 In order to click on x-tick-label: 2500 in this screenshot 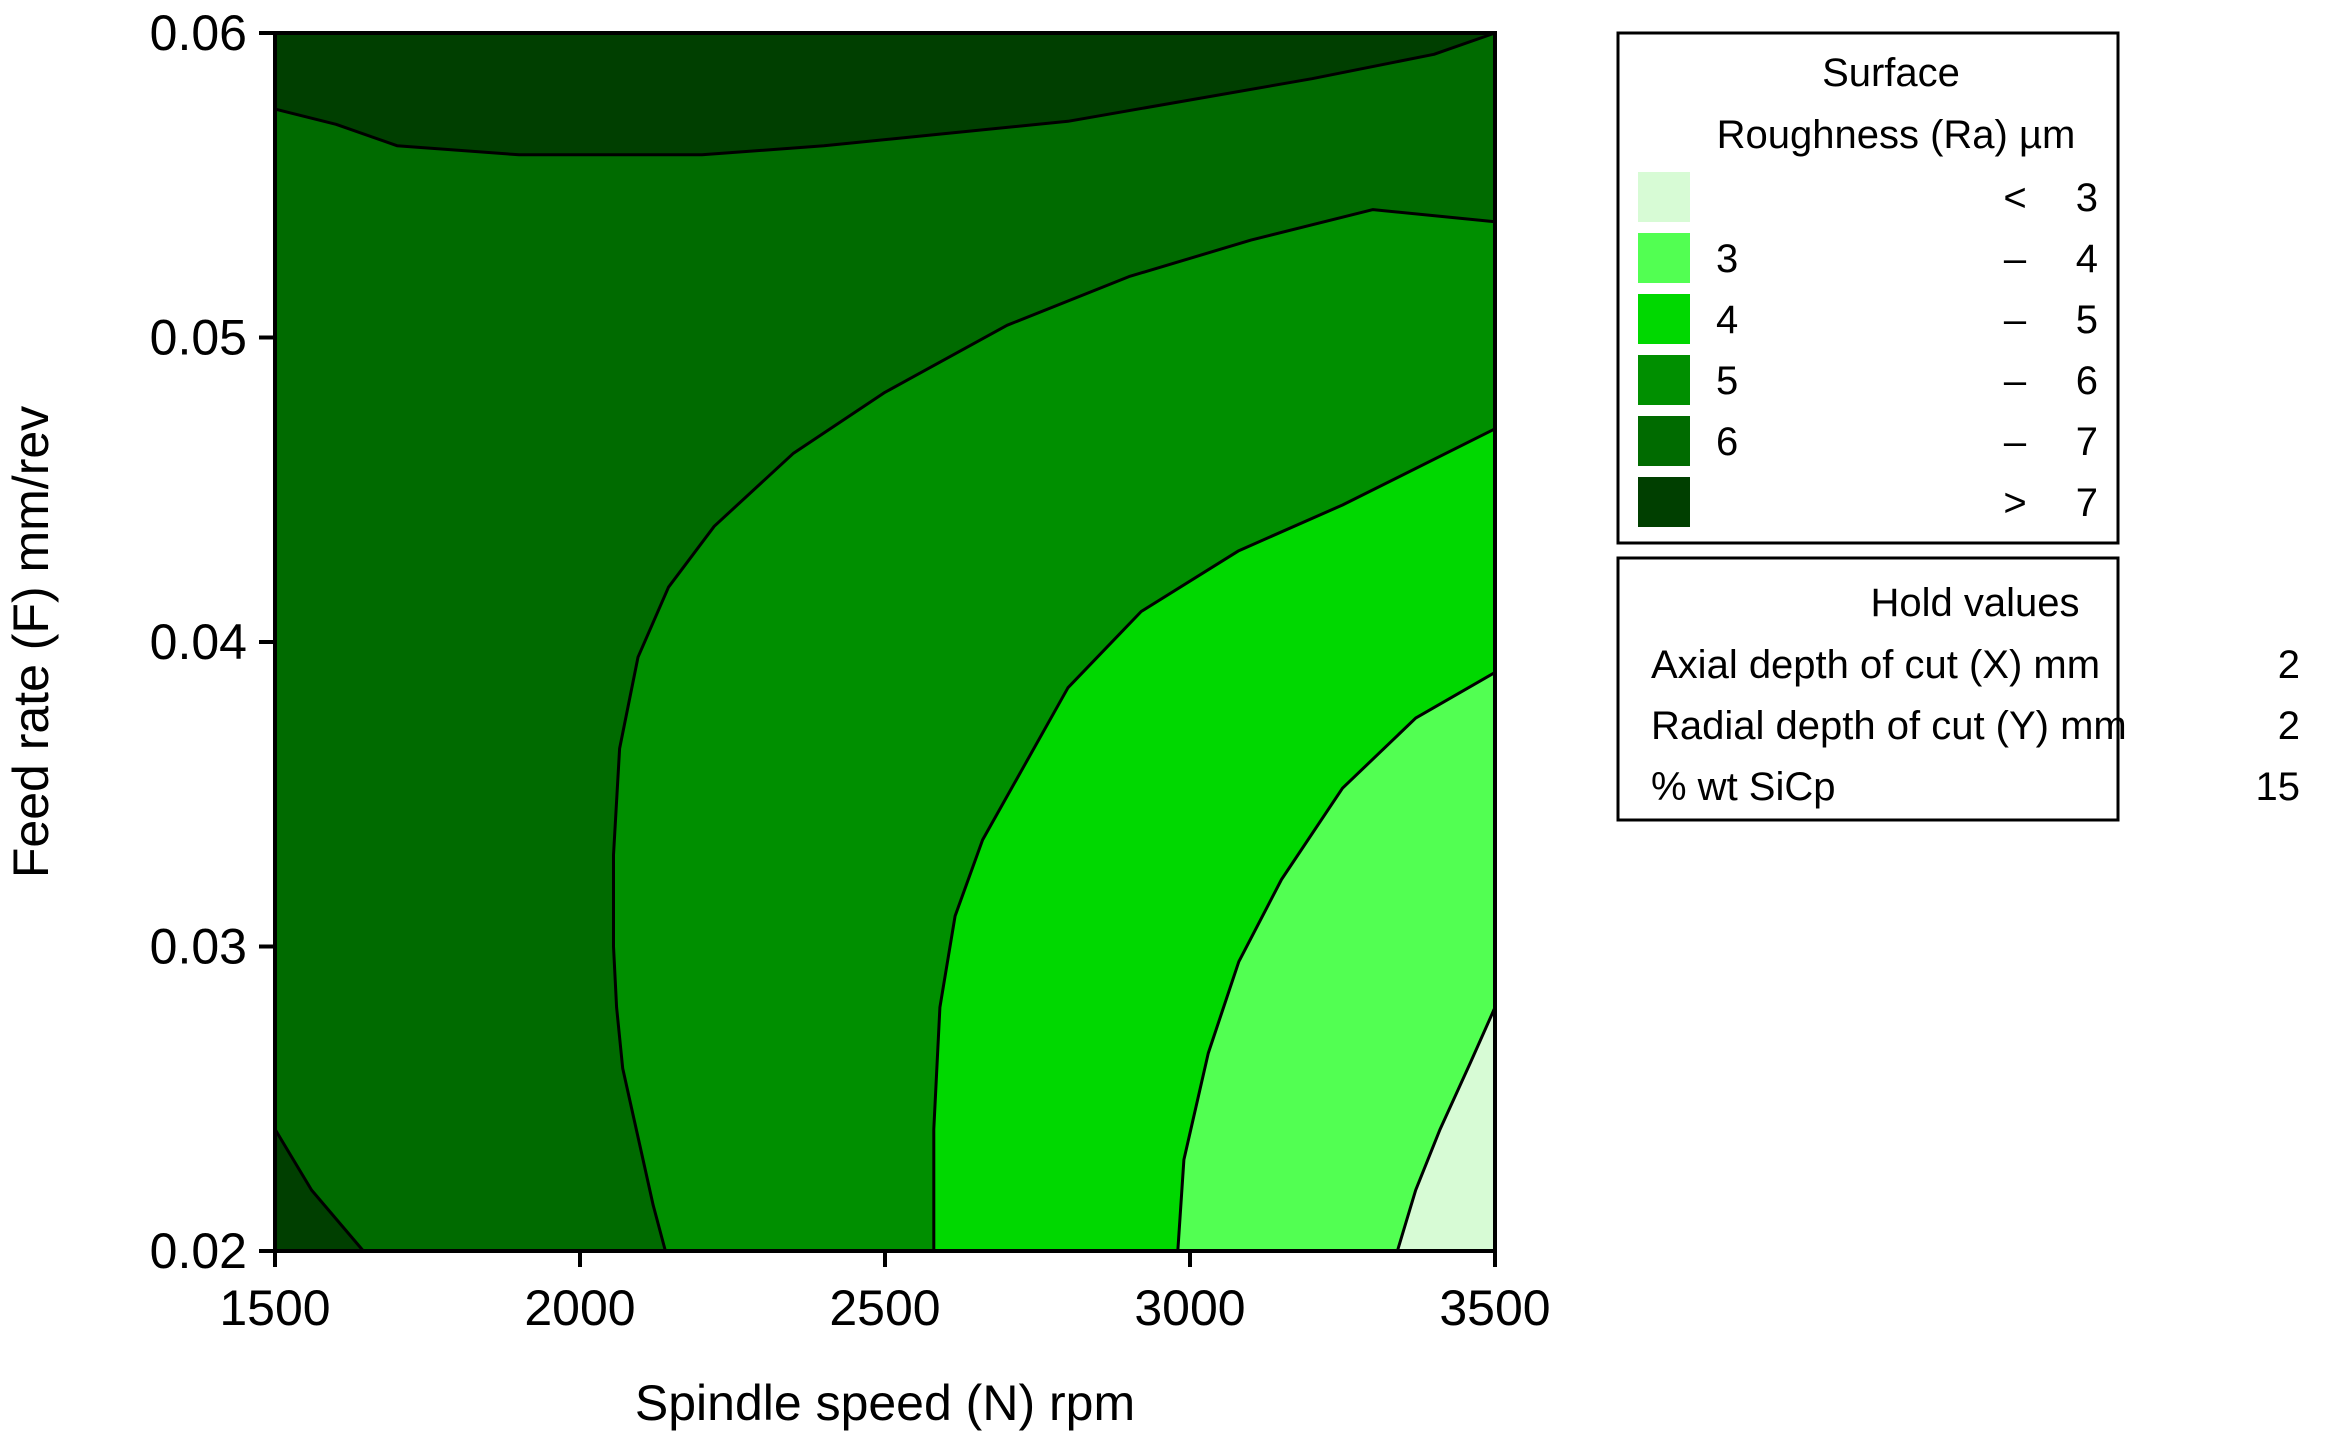, I will do `click(884, 1308)`.